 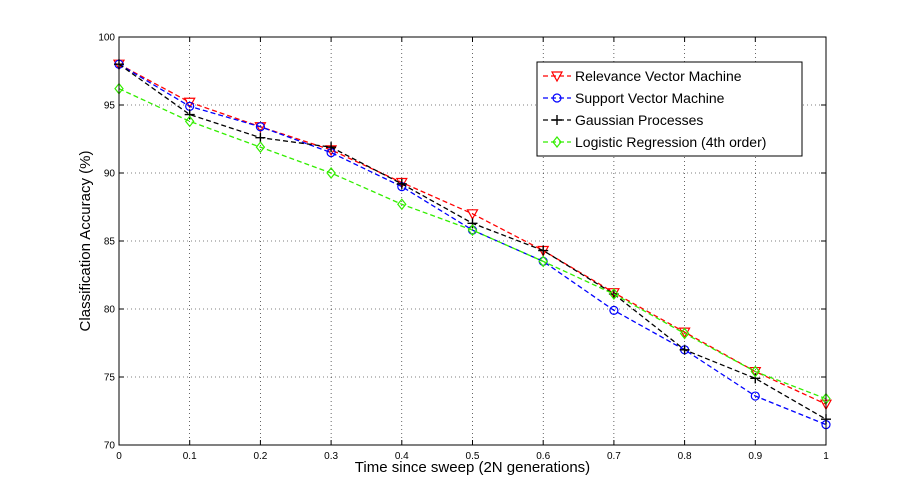 What do you see at coordinates (650, 98) in the screenshot?
I see `legend-label: Support Vector Machine` at bounding box center [650, 98].